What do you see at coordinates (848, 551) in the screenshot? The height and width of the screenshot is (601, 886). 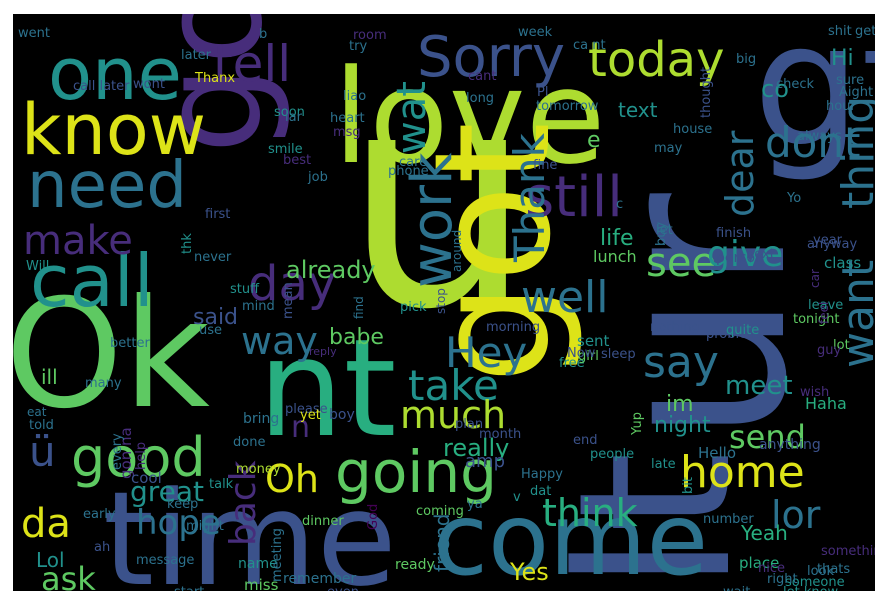 I see `word-cloud-word: something` at bounding box center [848, 551].